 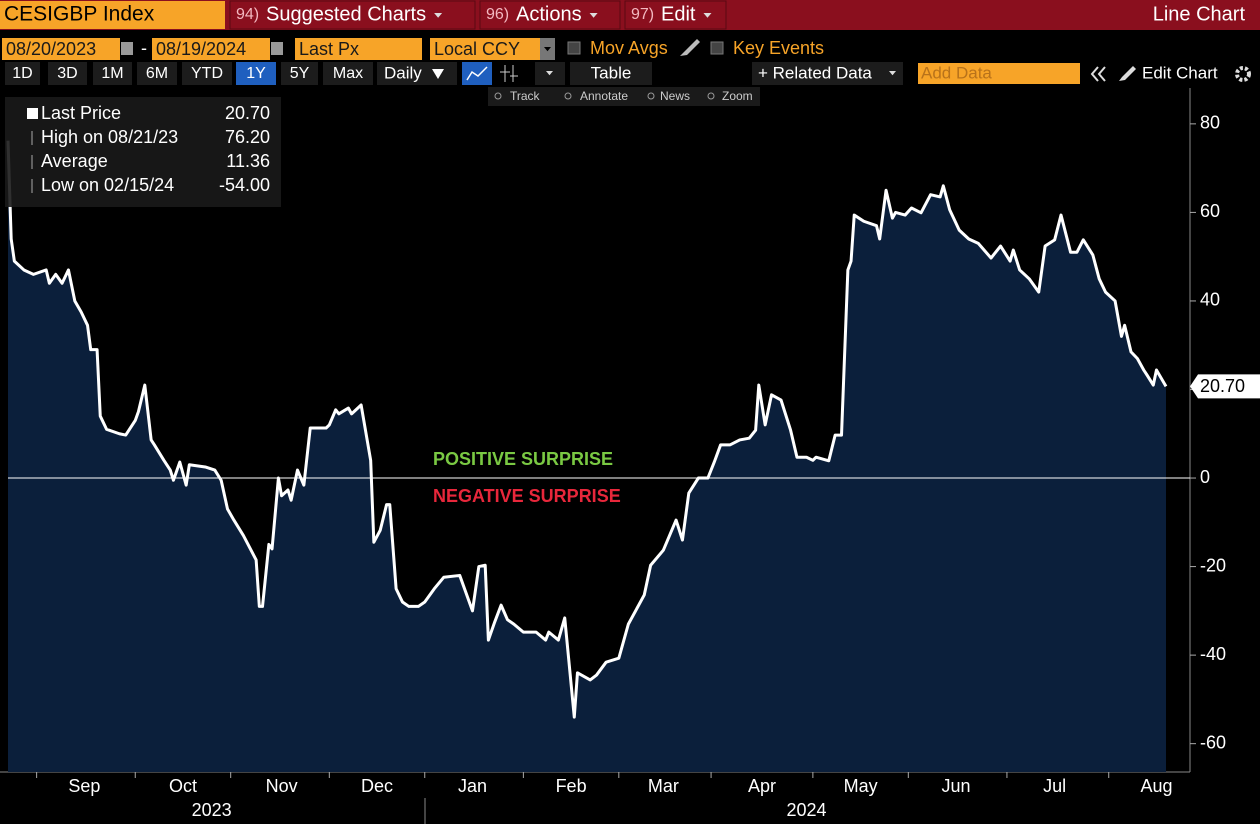 What do you see at coordinates (1243, 74) in the screenshot?
I see `gear-icon` at bounding box center [1243, 74].